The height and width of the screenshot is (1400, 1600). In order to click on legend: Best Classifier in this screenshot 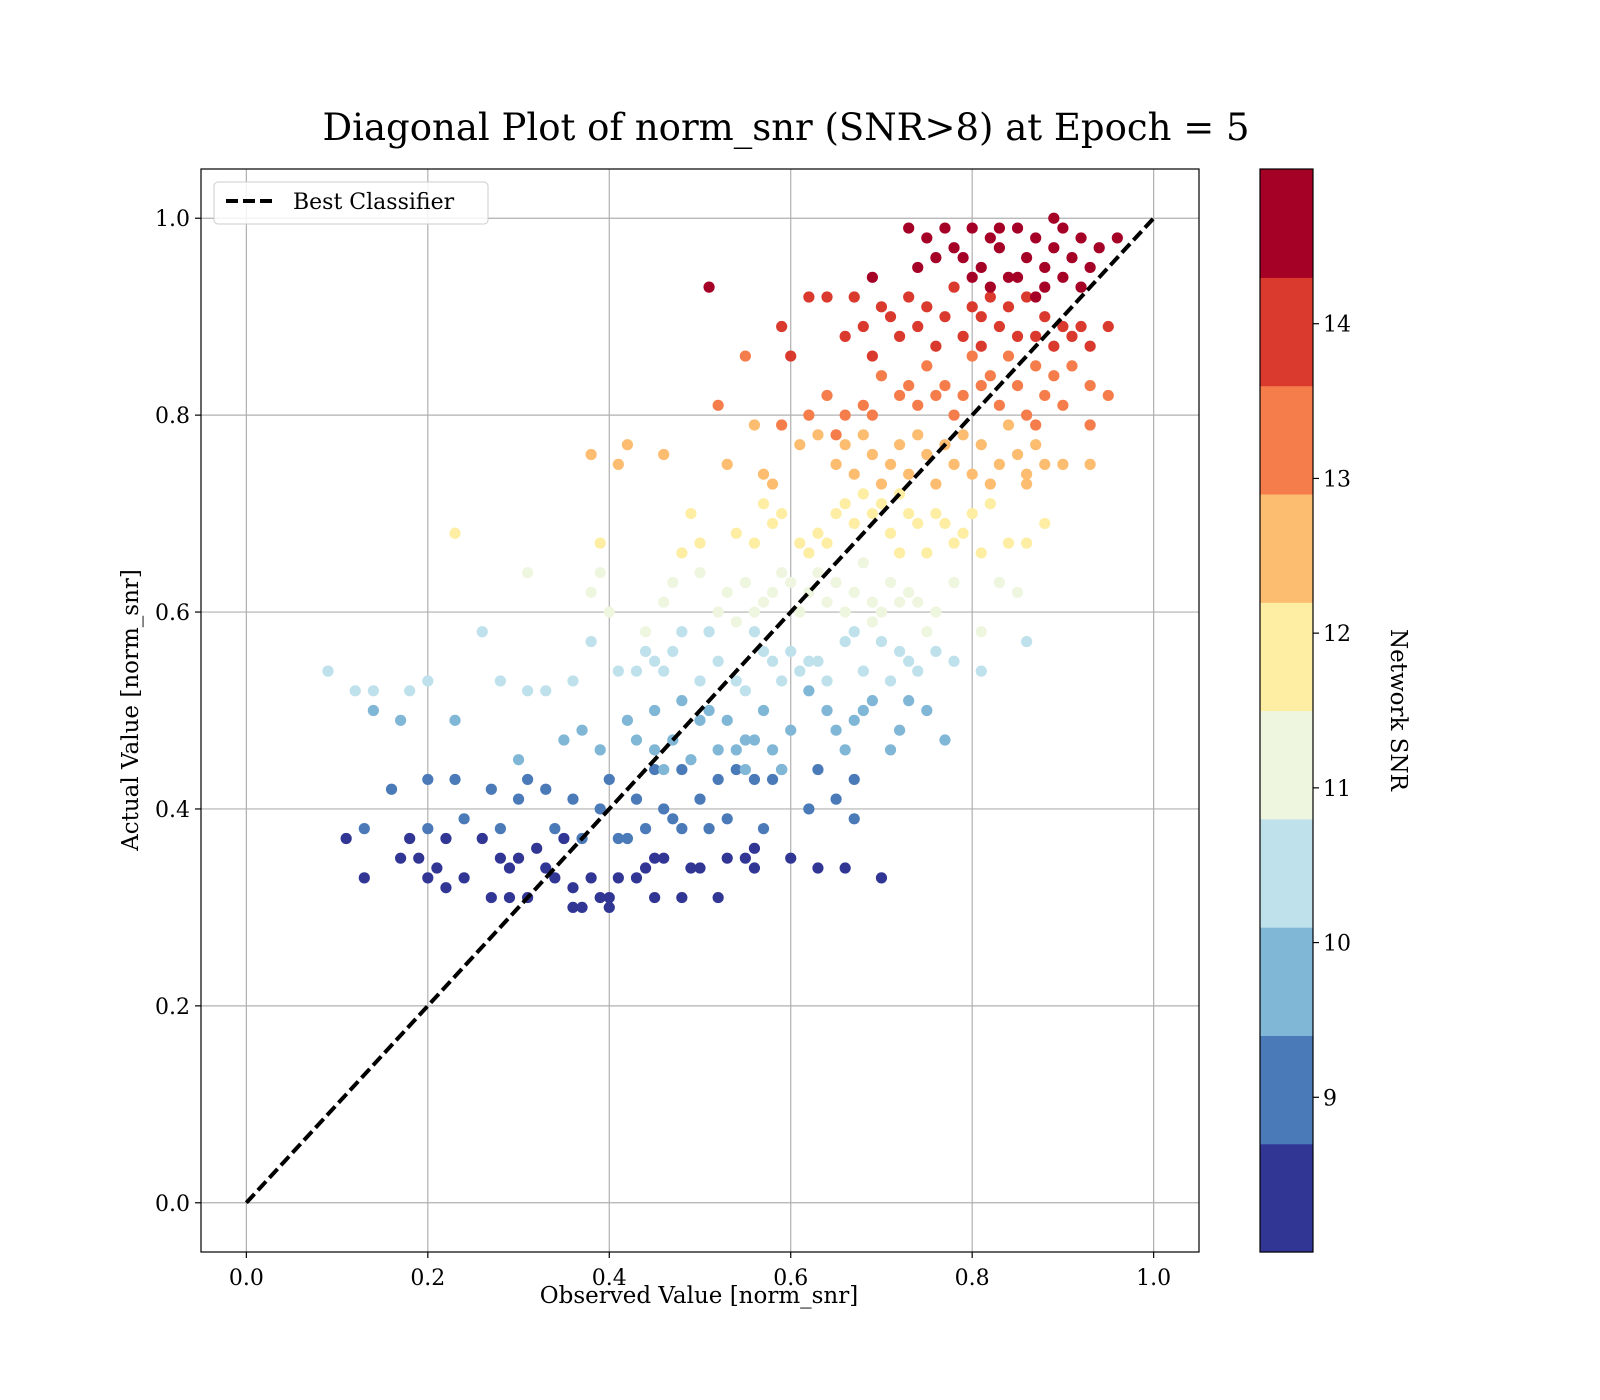, I will do `click(351, 203)`.